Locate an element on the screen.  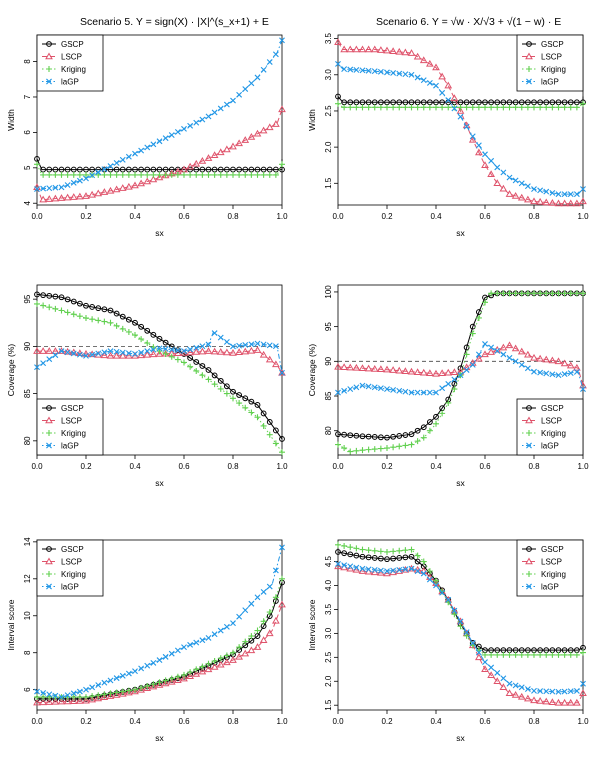
legend-label: GSCP is located at coordinates (552, 44).